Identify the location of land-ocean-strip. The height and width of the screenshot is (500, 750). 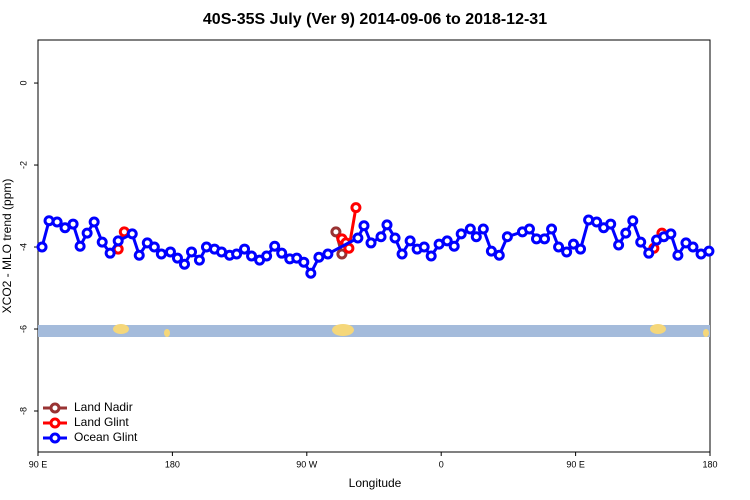
(374, 330).